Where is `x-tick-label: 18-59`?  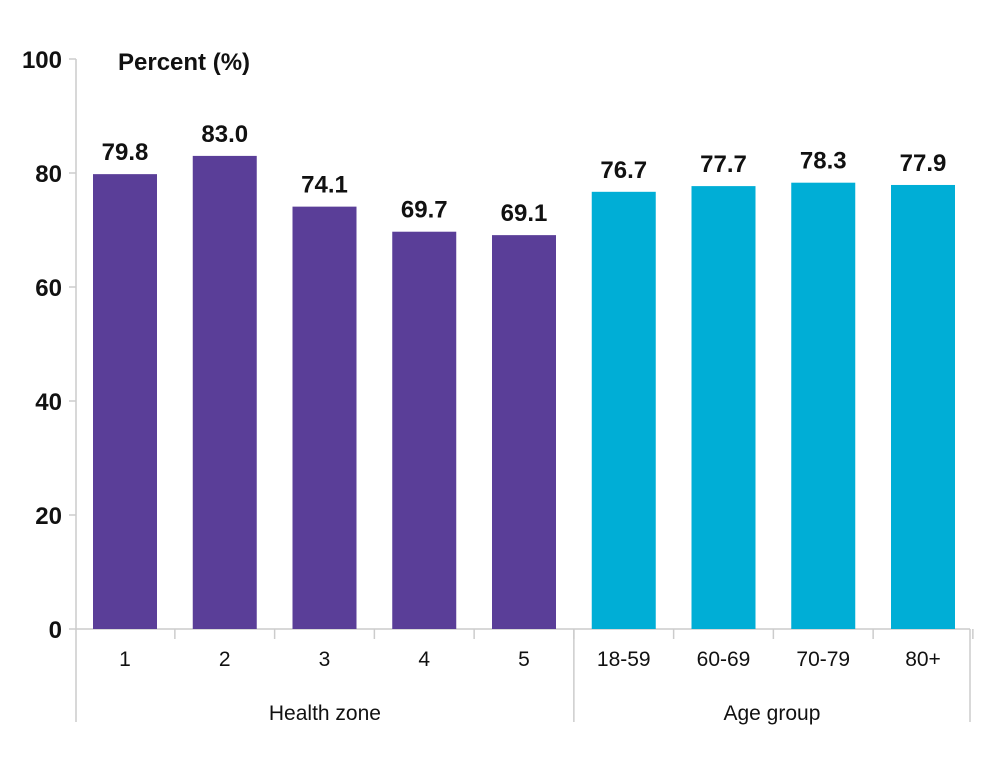 x-tick-label: 18-59 is located at coordinates (624, 659).